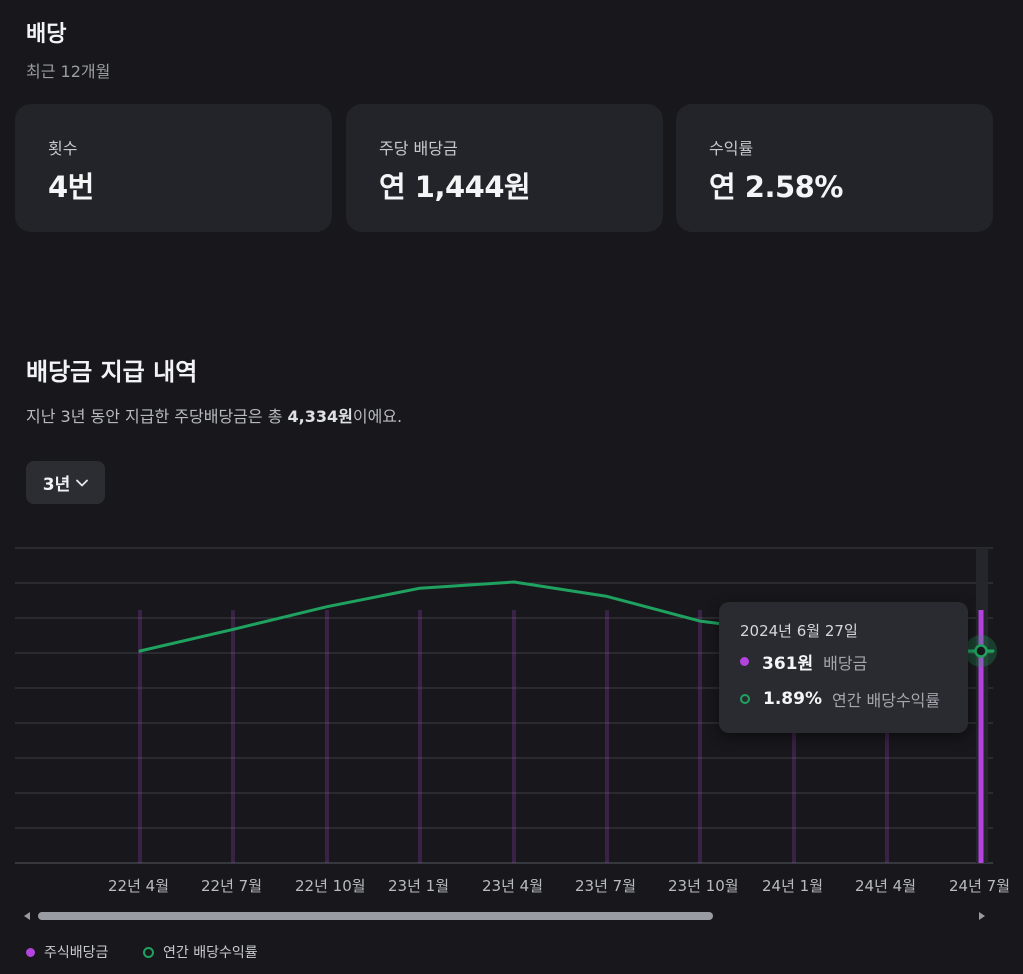 The height and width of the screenshot is (974, 1023). I want to click on card-count: 횟수 4번, so click(173, 168).